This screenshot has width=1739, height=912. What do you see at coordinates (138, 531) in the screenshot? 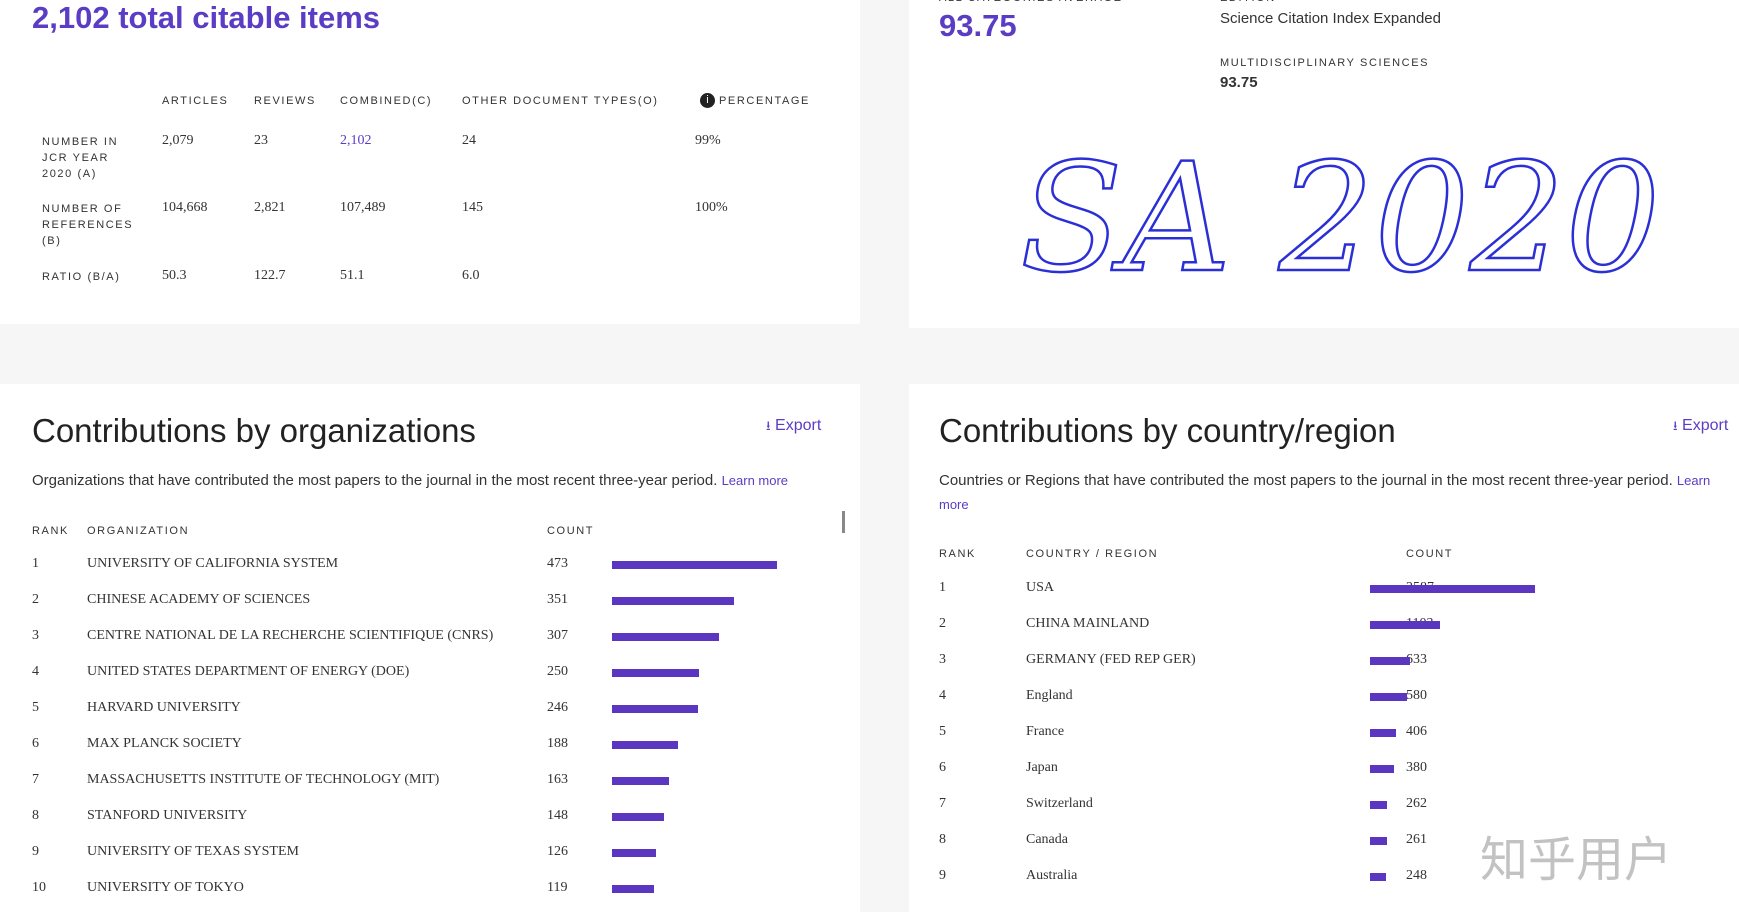
I see `column-header: ORGANIZATION` at bounding box center [138, 531].